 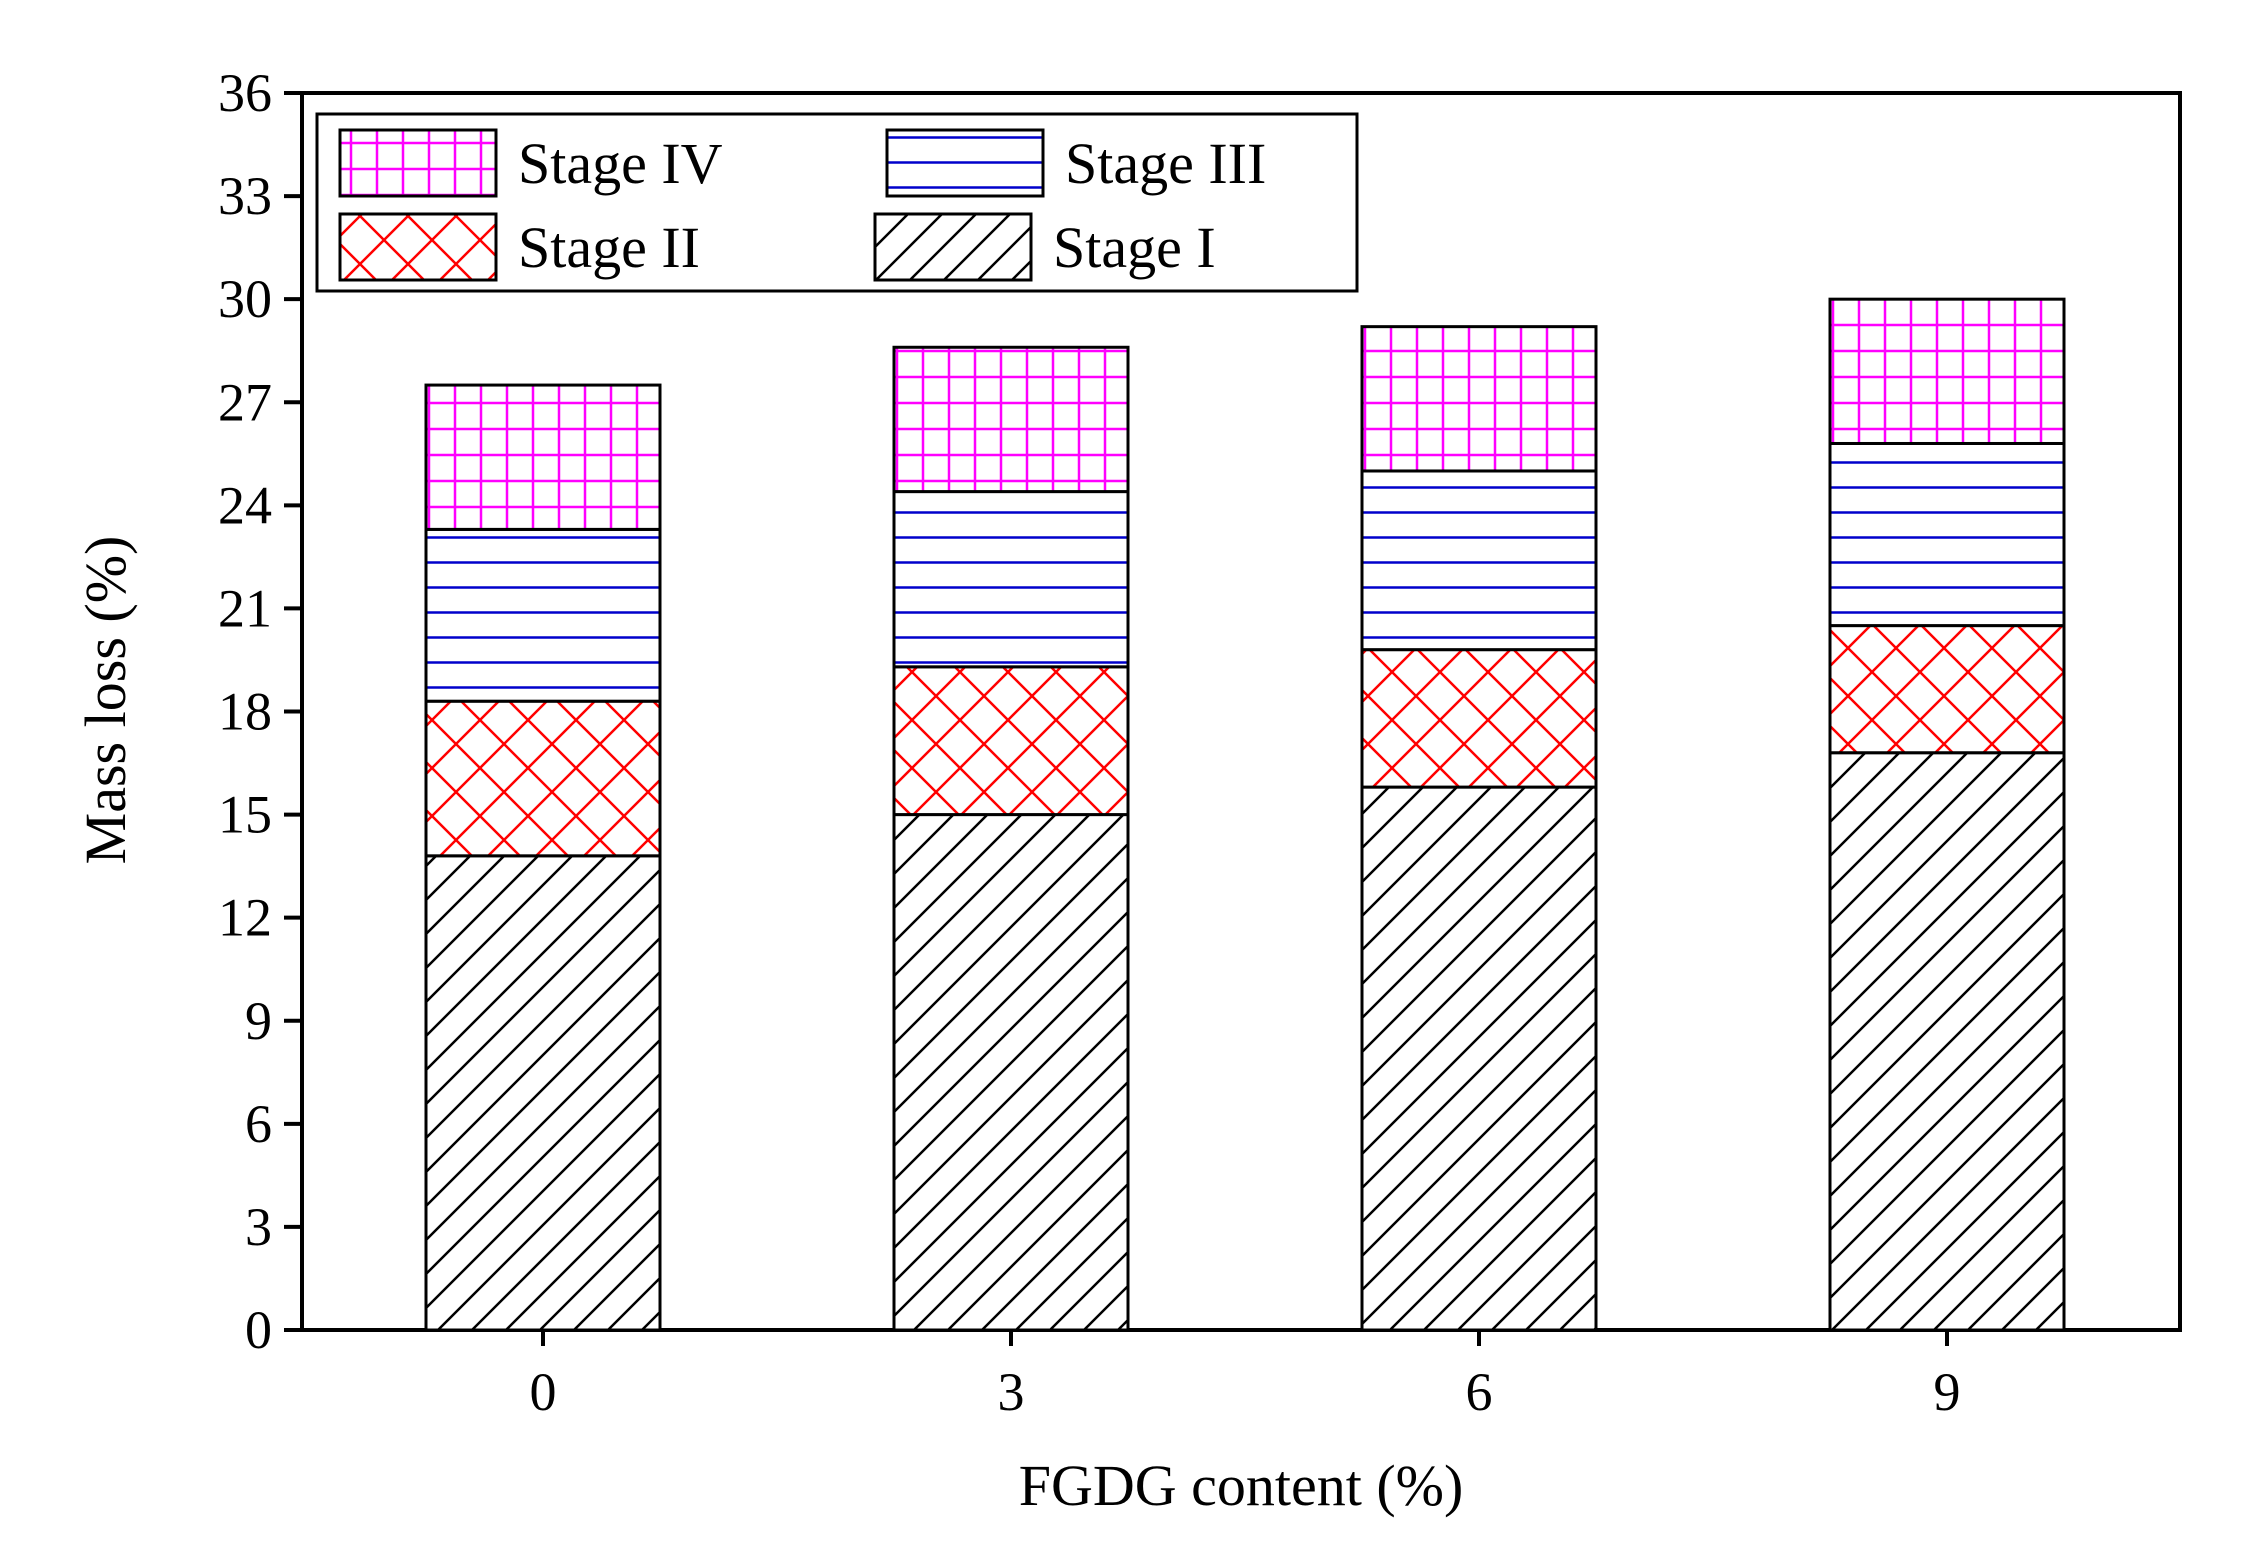 What do you see at coordinates (837, 202) in the screenshot?
I see `legend: Stage IV Stage III Stage II Stage I` at bounding box center [837, 202].